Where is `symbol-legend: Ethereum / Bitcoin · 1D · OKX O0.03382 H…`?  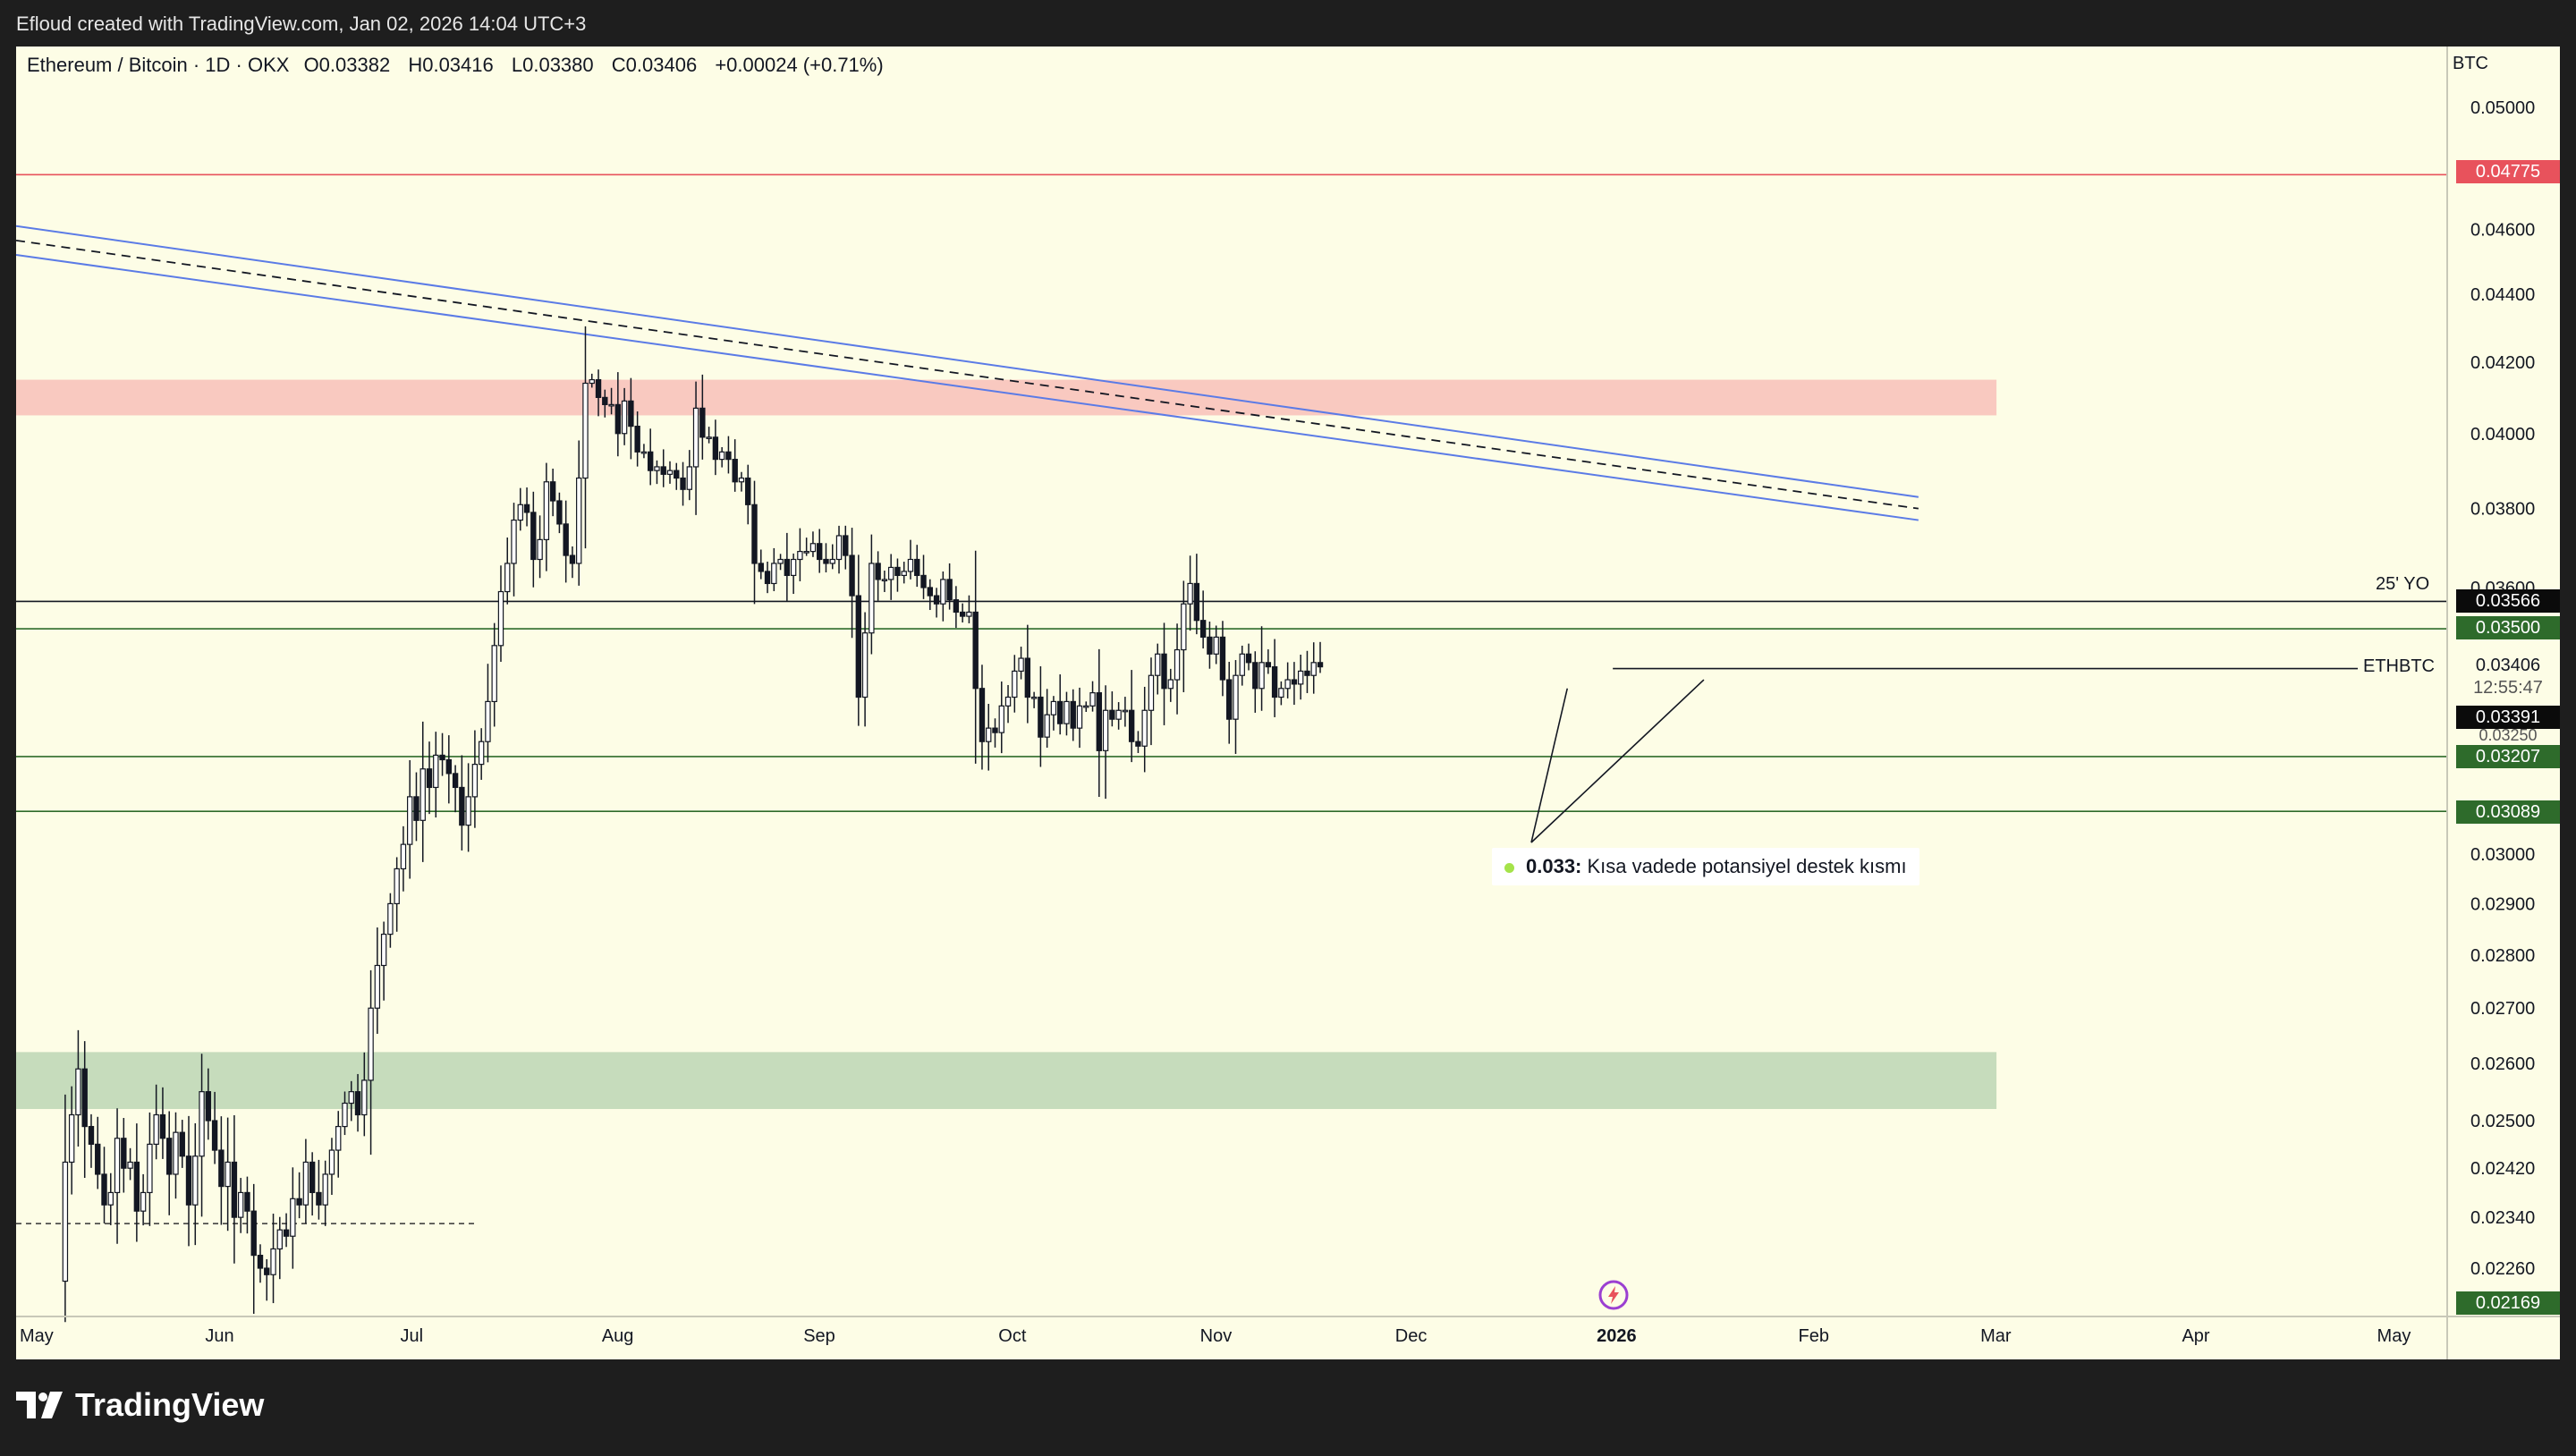 symbol-legend: Ethereum / Bitcoin · 1D · OKX O0.03382 H… is located at coordinates (461, 65).